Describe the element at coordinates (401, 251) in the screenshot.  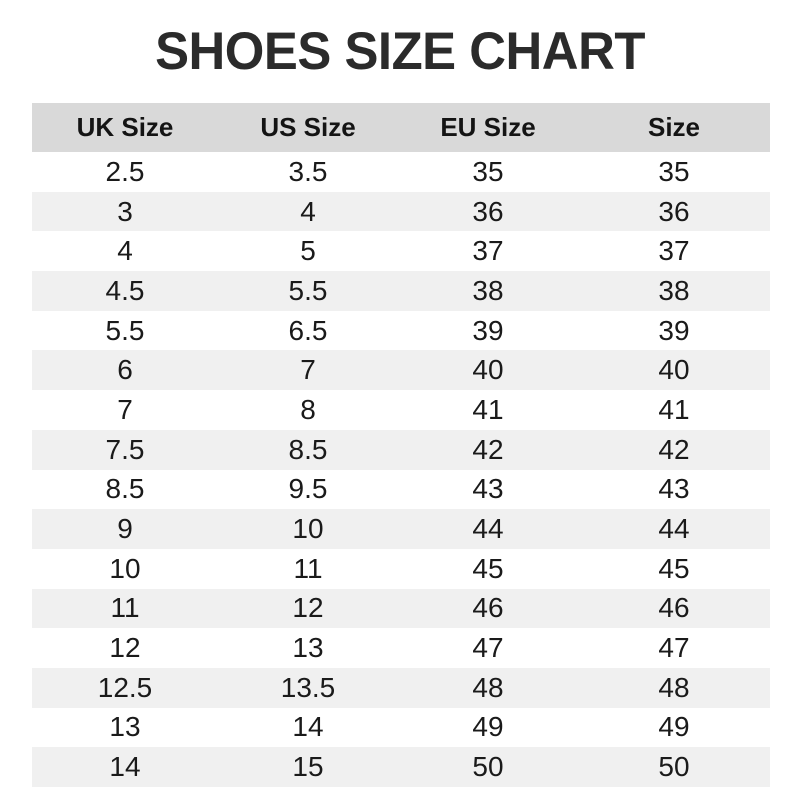
I see `table-row: 4 5 37 37` at that location.